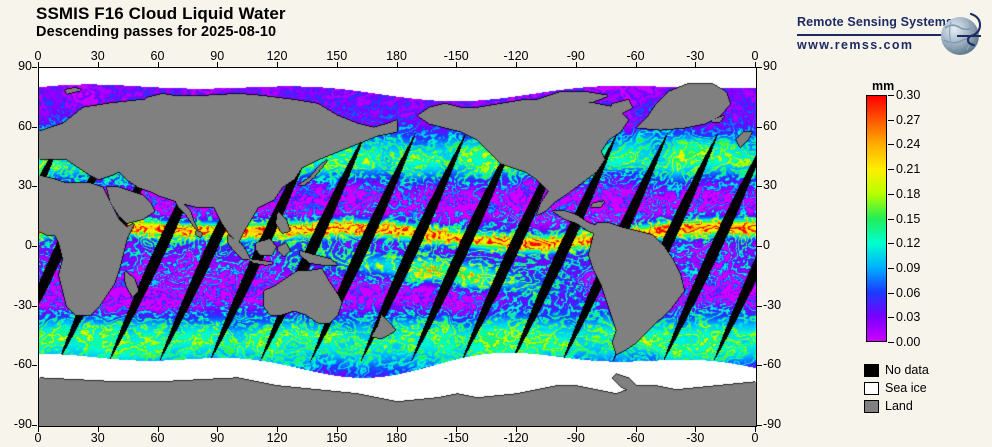 The image size is (992, 447). Describe the element at coordinates (855, 45) in the screenshot. I see `logo-website-url: www.remss.com` at that location.